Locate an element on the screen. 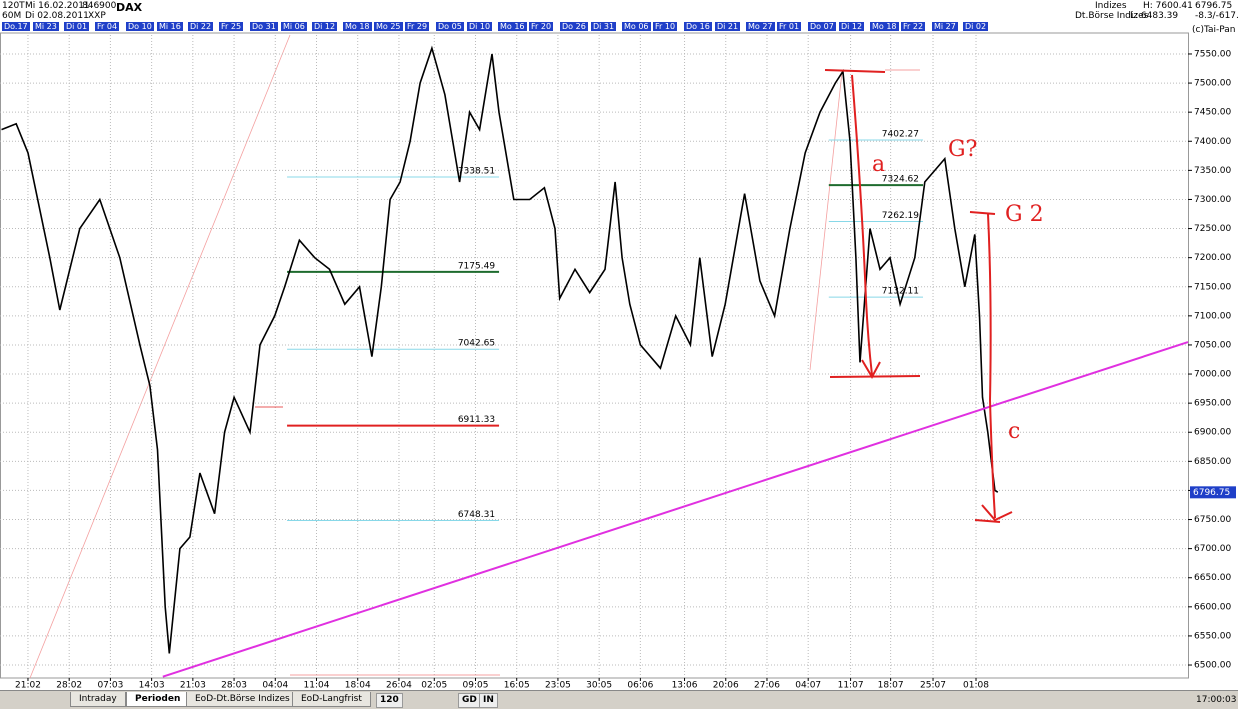  x-tick-label: 01:08 is located at coordinates (976, 686).